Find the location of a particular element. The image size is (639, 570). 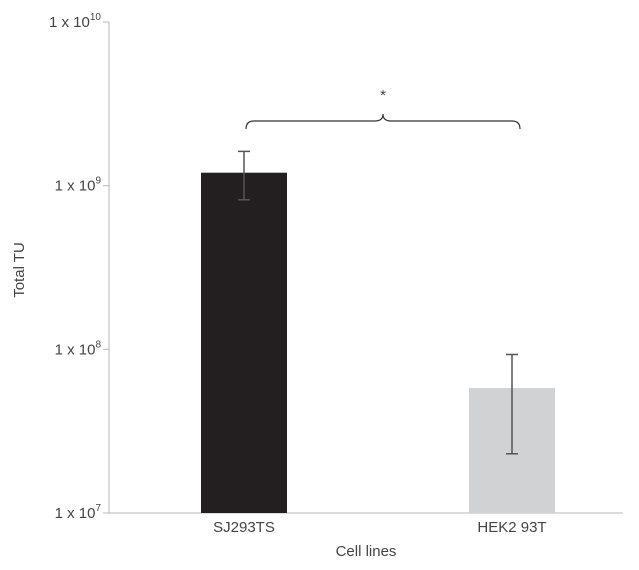

y-tick-label: 1 x 10⁹ is located at coordinates (78, 185).